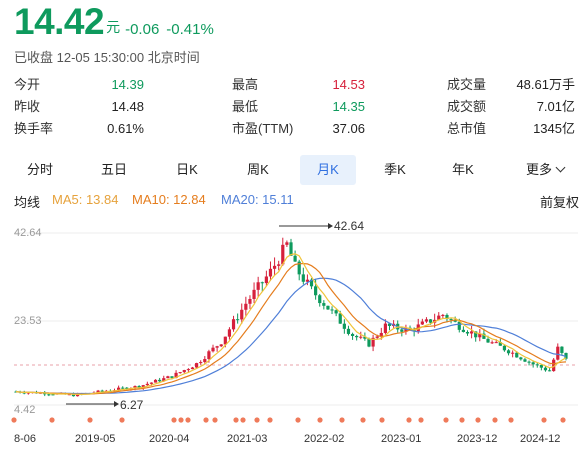 The height and width of the screenshot is (453, 587). What do you see at coordinates (169, 199) in the screenshot?
I see `ma10-value: MA10: 12.84` at bounding box center [169, 199].